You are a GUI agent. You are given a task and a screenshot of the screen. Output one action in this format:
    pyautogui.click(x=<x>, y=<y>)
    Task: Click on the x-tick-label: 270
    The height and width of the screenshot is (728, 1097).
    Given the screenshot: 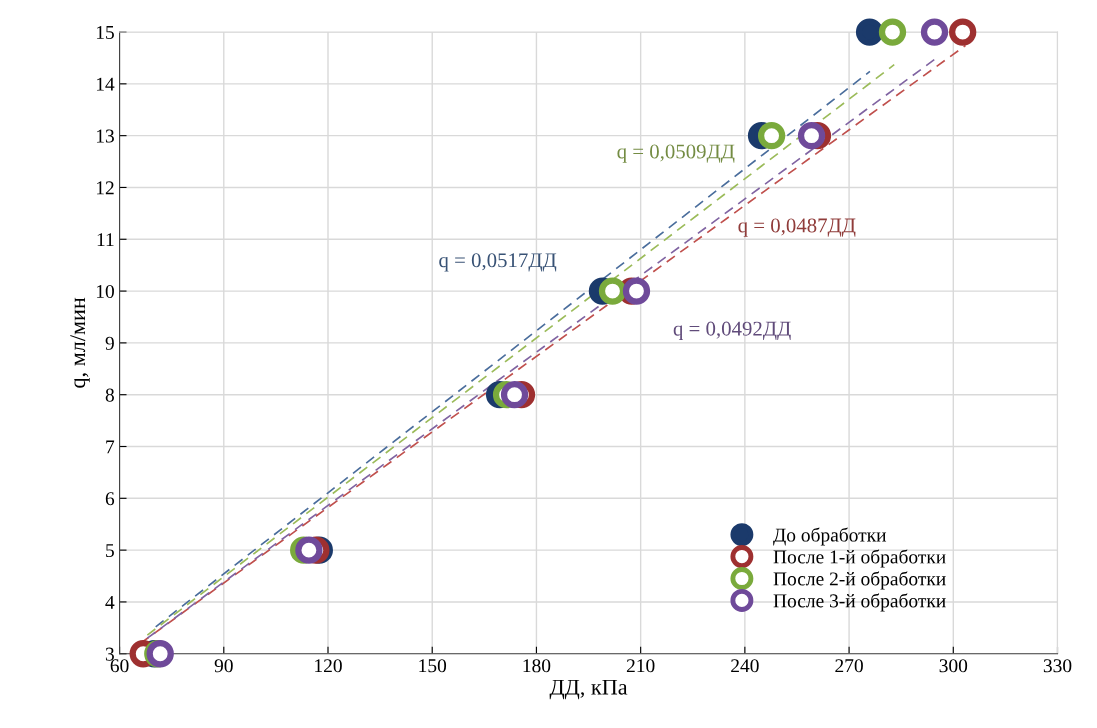 What is the action you would take?
    pyautogui.click(x=849, y=666)
    